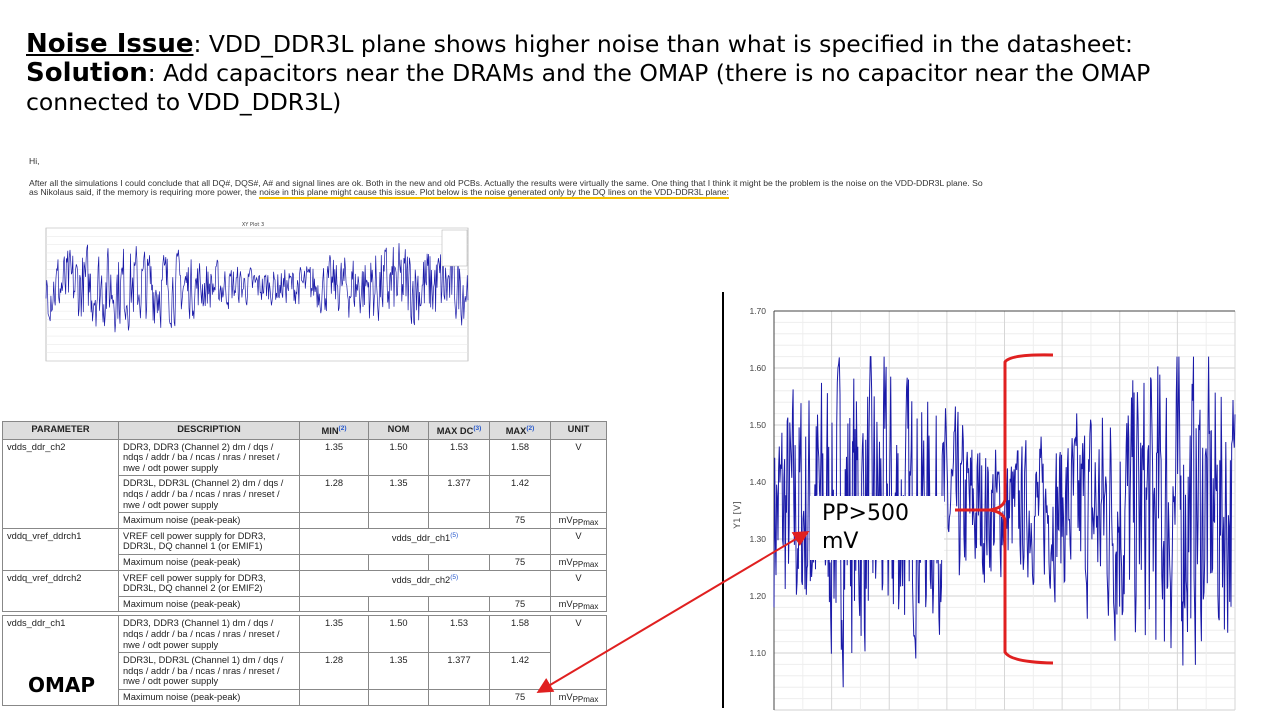  I want to click on small-plot-legend, so click(454, 248).